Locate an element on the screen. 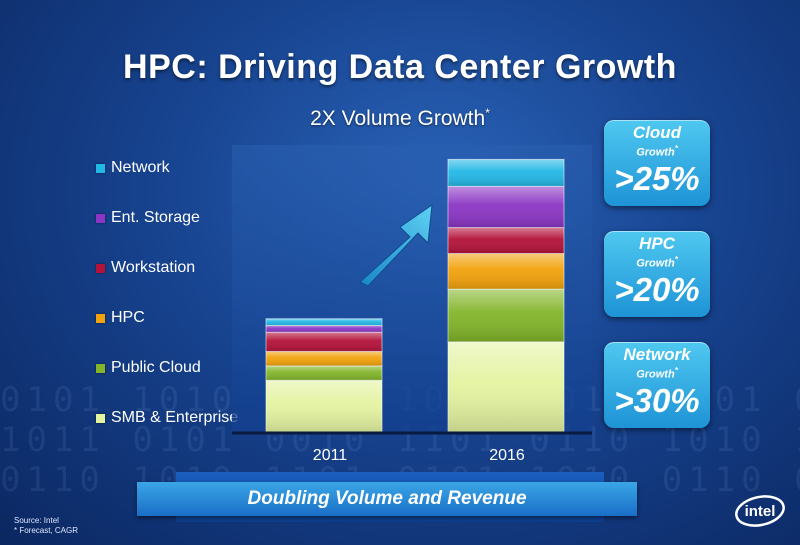 This screenshot has width=800, height=545. legend-swatch-hpc is located at coordinates (100, 318).